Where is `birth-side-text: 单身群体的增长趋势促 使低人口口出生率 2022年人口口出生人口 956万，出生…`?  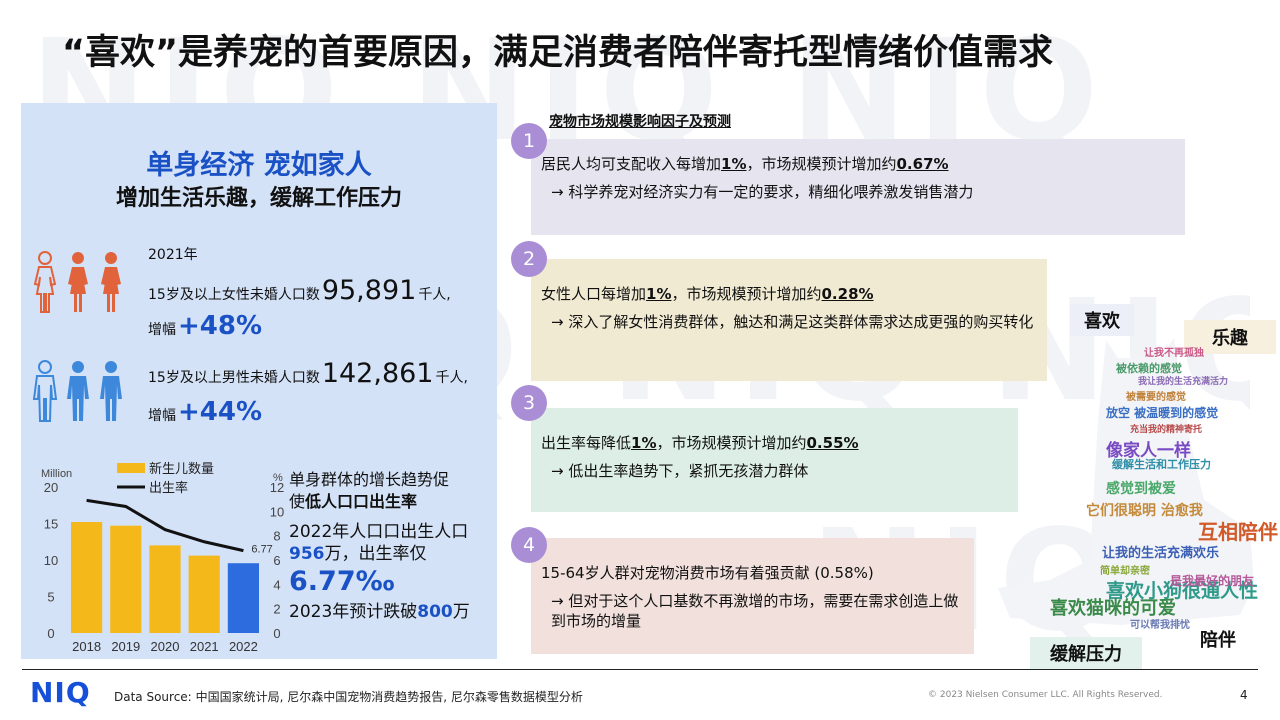
birth-side-text: 单身群体的增长趋势促 使低人口口出生率 2022年人口口出生人口 956万，出生… is located at coordinates (392, 546).